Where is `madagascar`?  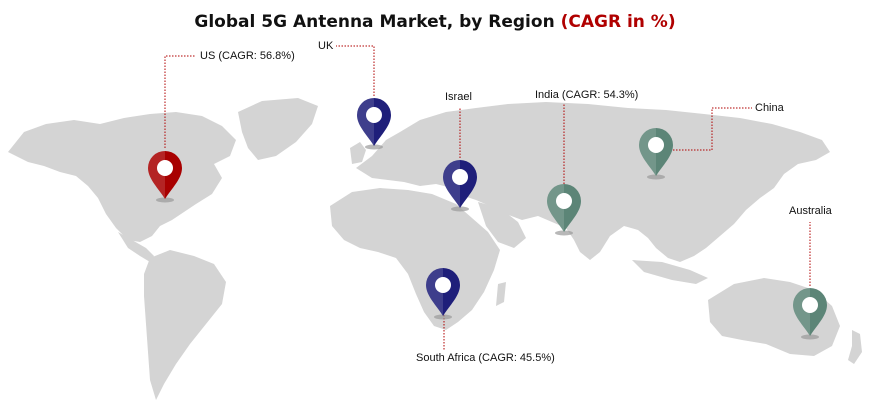
madagascar is located at coordinates (501, 294).